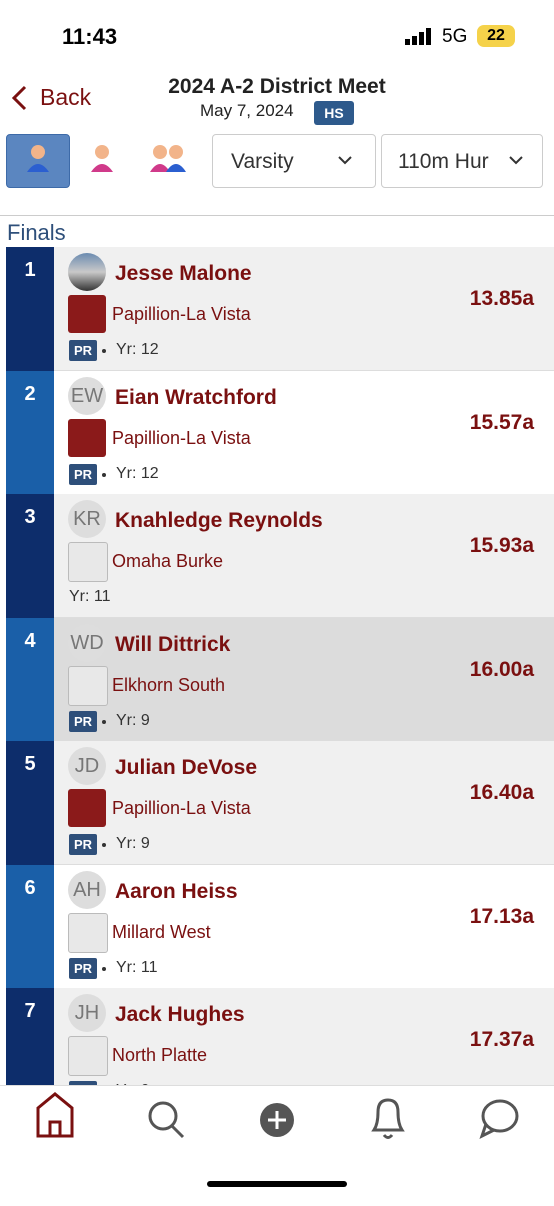 The image size is (554, 1206). Describe the element at coordinates (30, 270) in the screenshot. I see `place: 1` at that location.